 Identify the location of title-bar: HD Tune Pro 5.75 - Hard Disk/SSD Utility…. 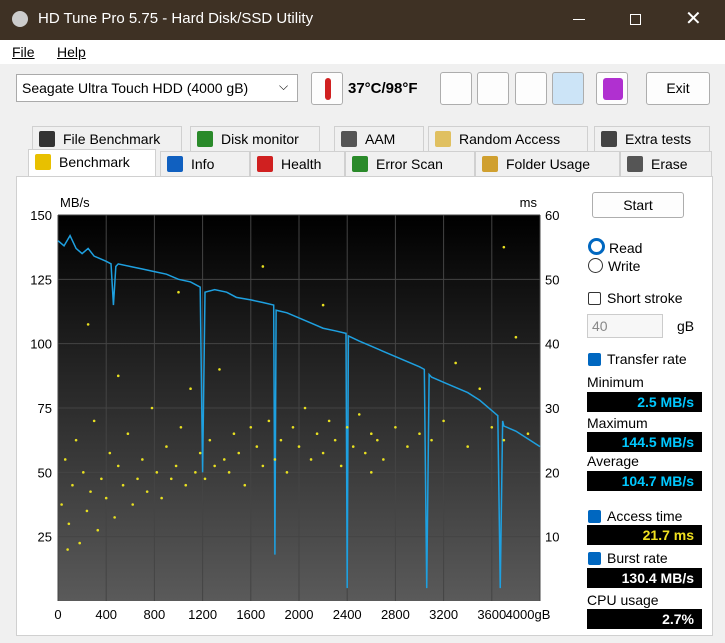
(362, 20).